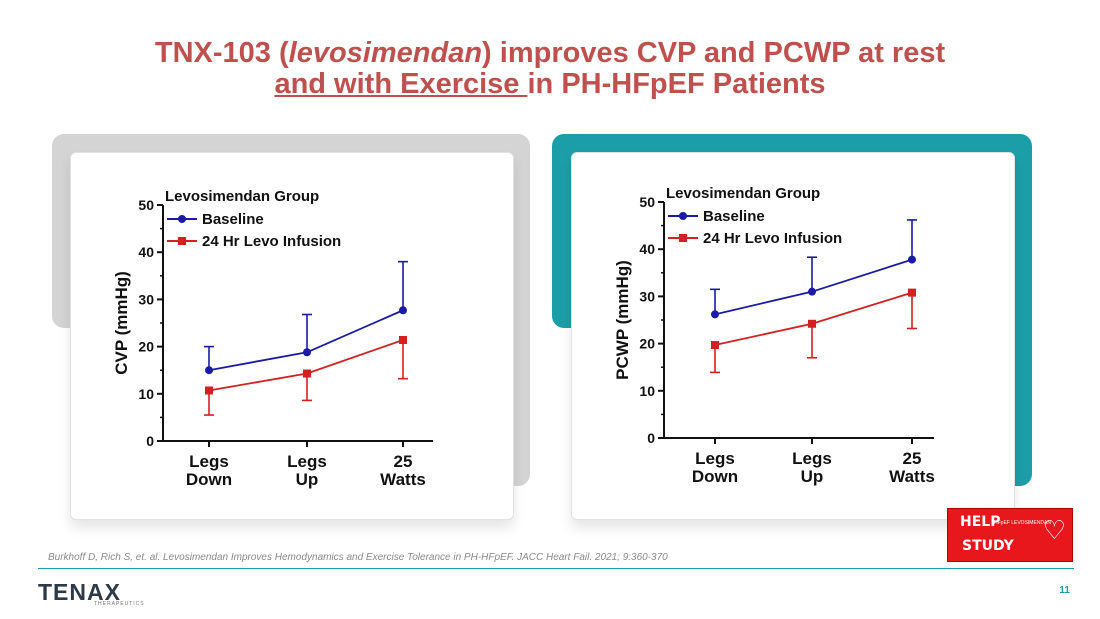 This screenshot has height=619, width=1100. Describe the element at coordinates (988, 546) in the screenshot. I see `badge-study-text: STUDY` at that location.